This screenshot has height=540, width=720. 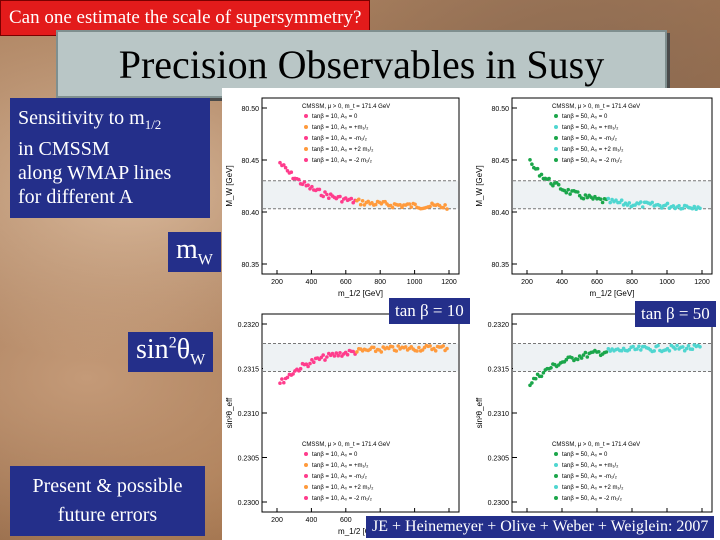 What do you see at coordinates (499, 325) in the screenshot?
I see `y-tick-label: 0.2320` at bounding box center [499, 325].